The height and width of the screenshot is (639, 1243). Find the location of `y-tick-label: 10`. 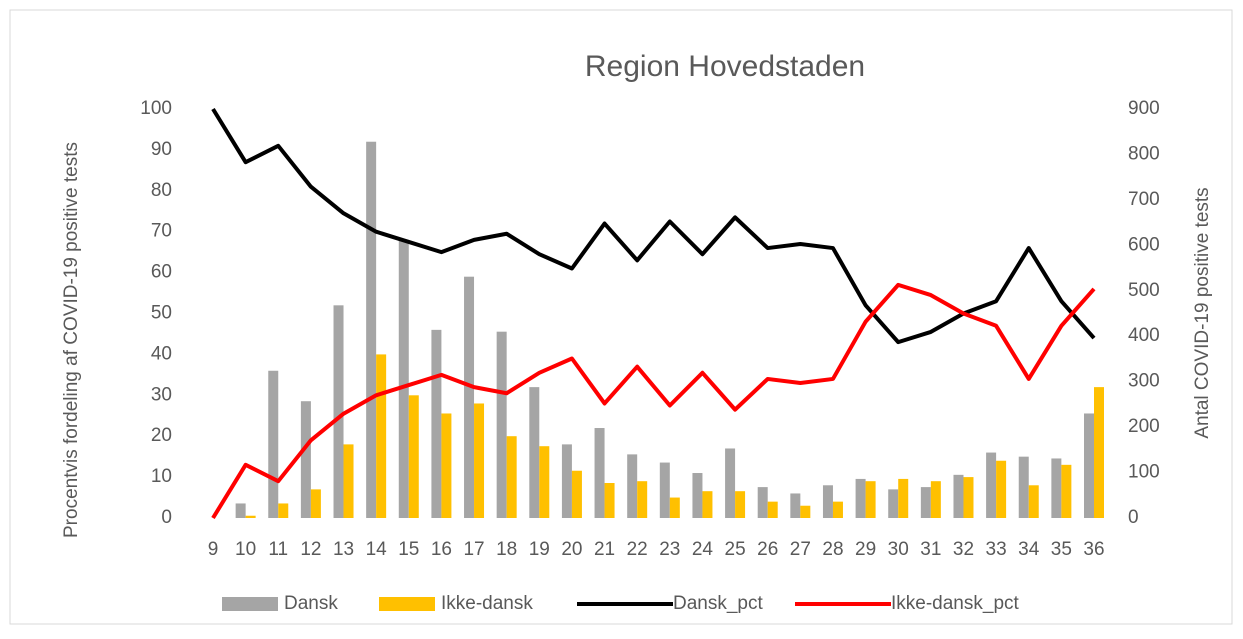

y-tick-label: 10 is located at coordinates (161, 476).